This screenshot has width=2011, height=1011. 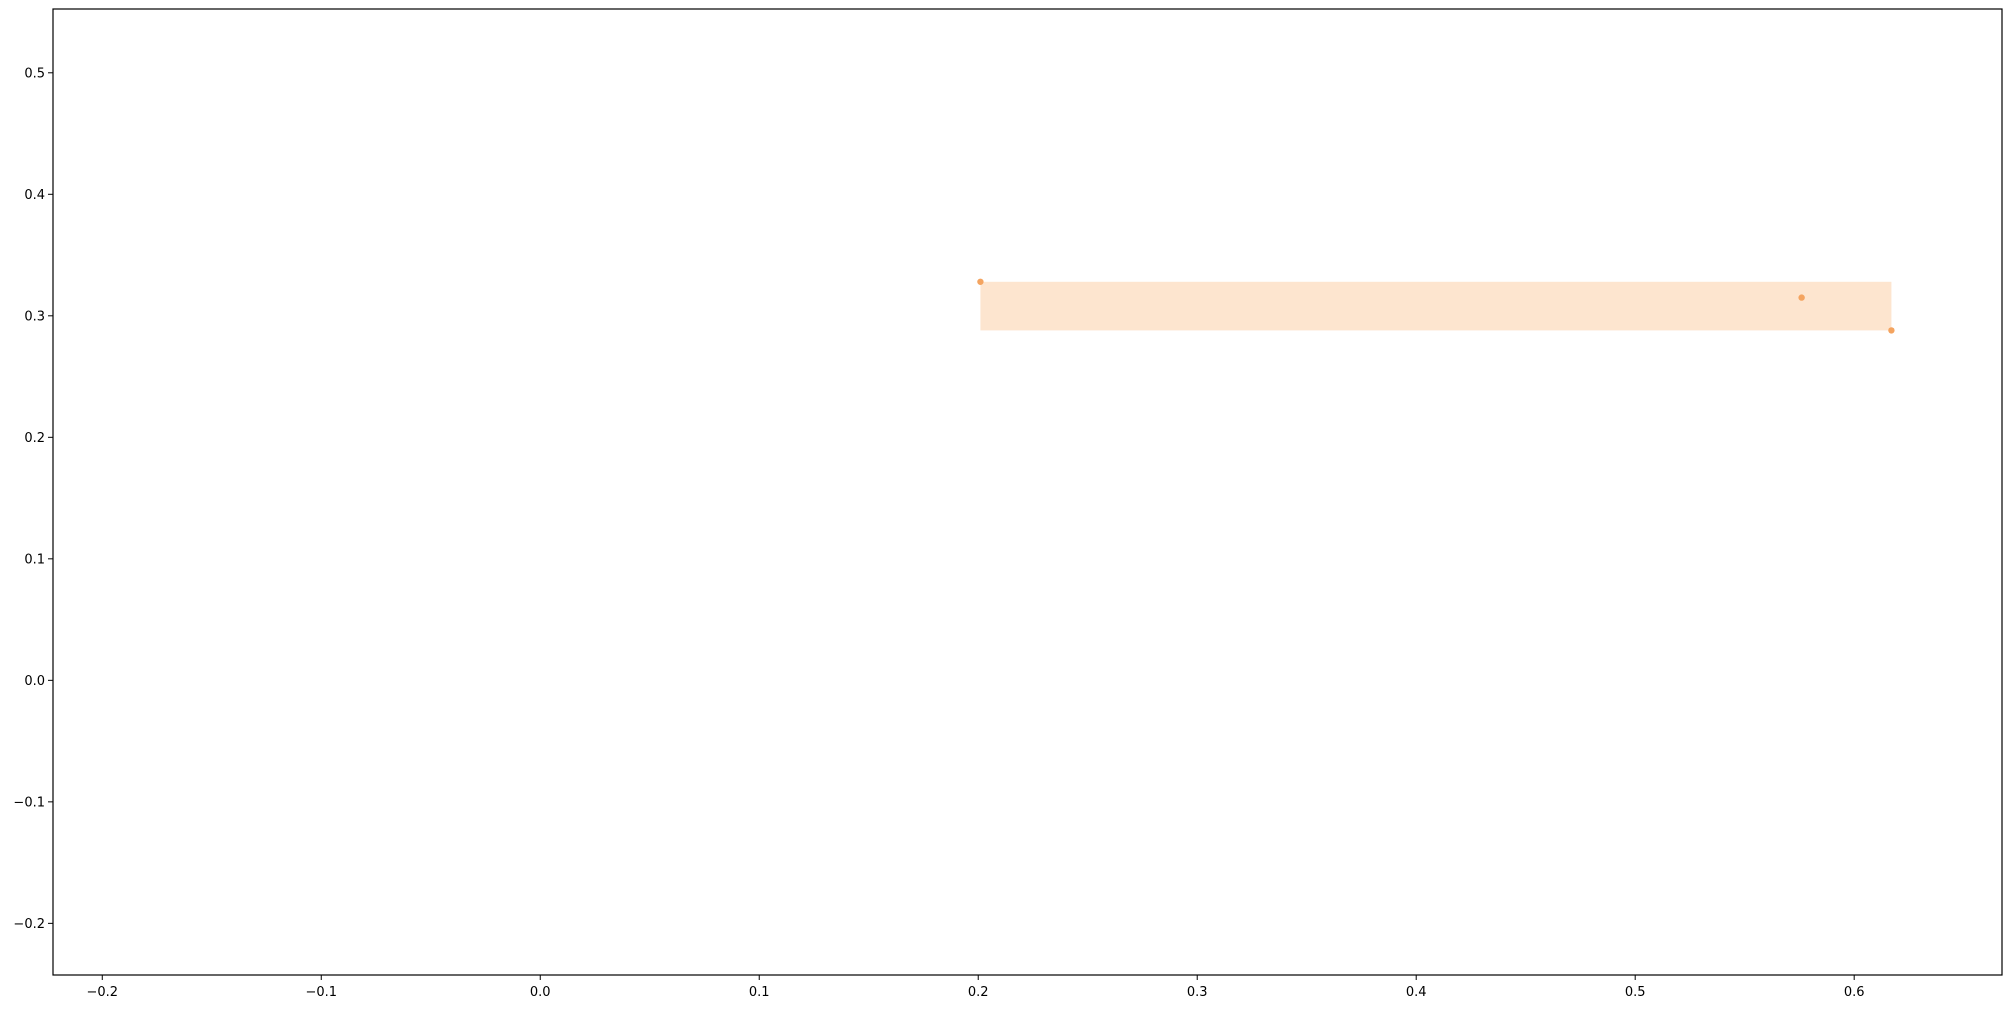 I want to click on y-tick-label: 0.3, so click(x=34, y=316).